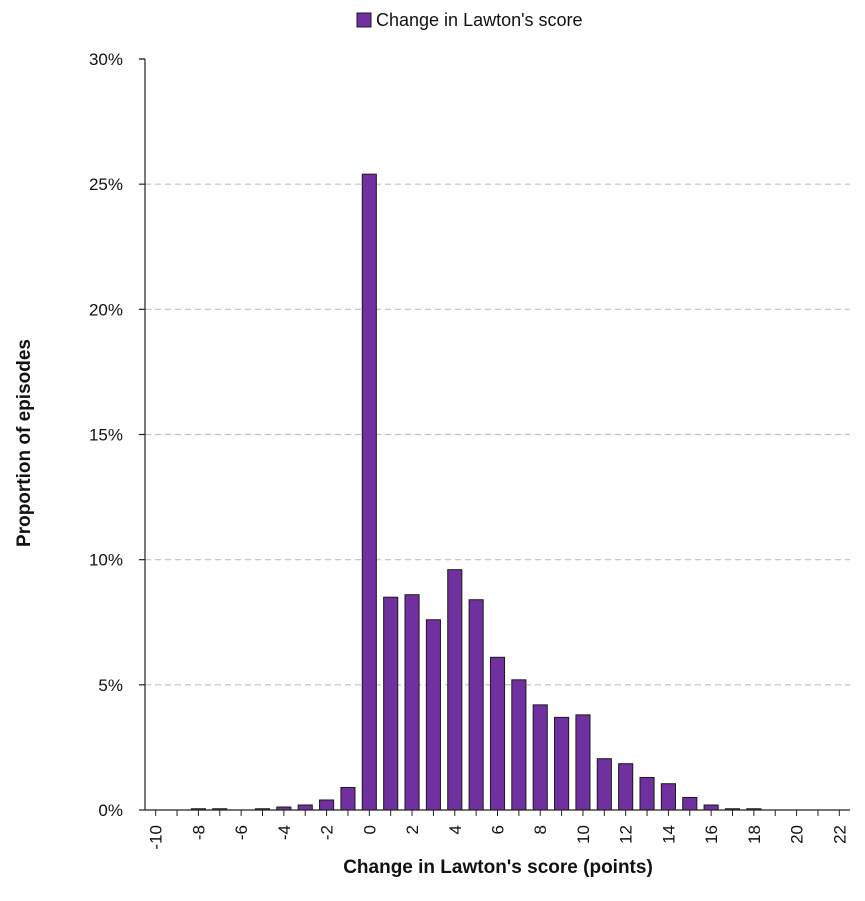  Describe the element at coordinates (364, 20) in the screenshot. I see `legend-swatch` at that location.